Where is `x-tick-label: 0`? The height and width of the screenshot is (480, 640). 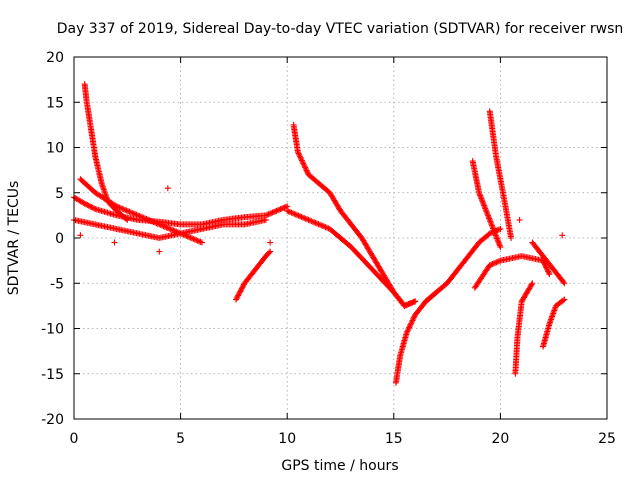 x-tick-label: 0 is located at coordinates (74, 439).